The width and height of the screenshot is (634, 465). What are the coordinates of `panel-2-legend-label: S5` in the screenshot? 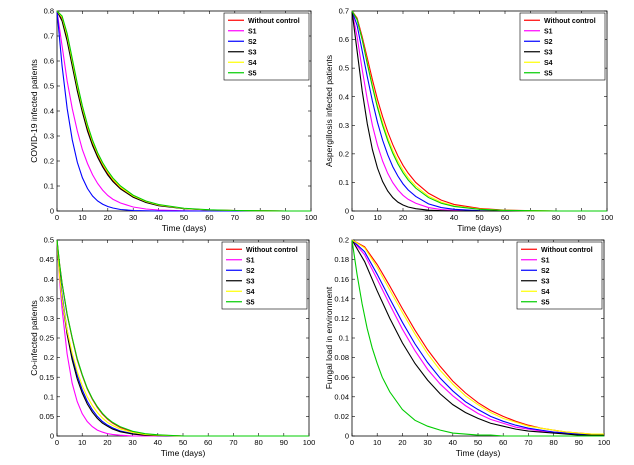 It's located at (548, 73).